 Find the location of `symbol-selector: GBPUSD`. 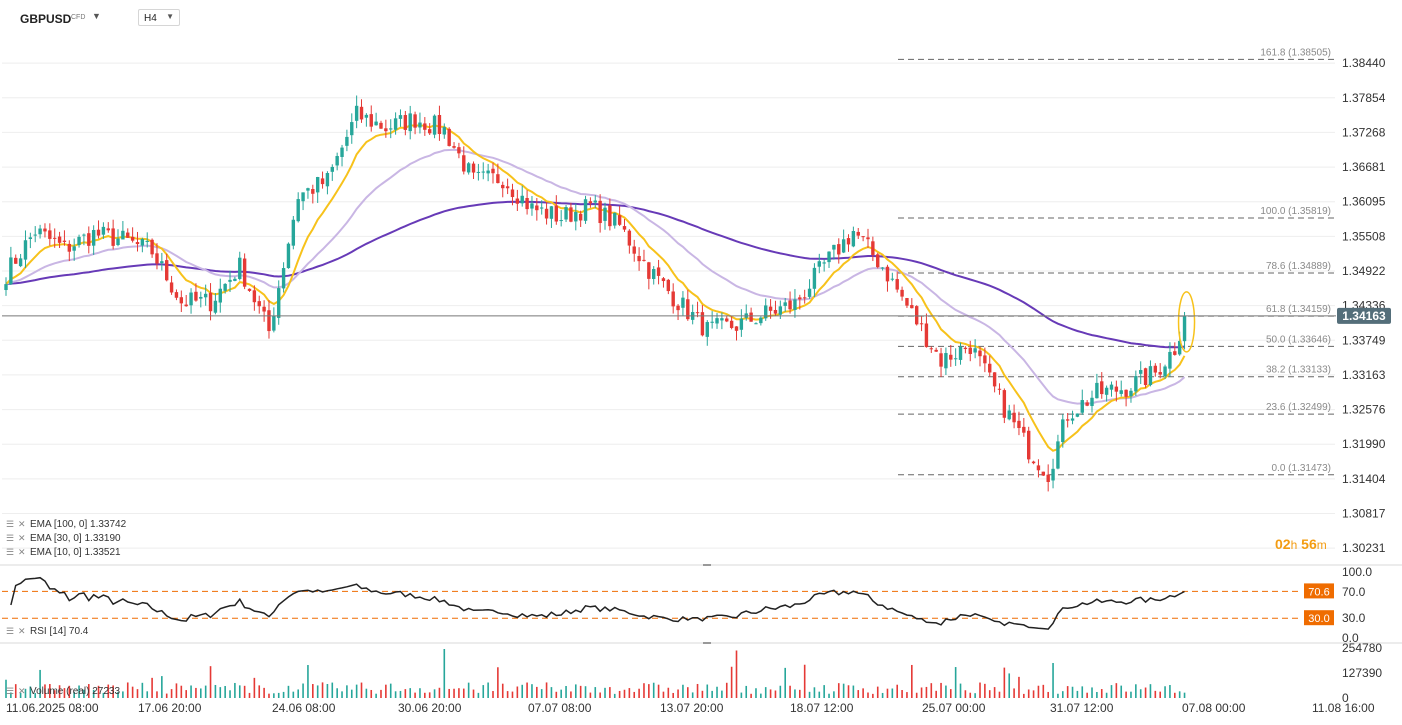

symbol-selector: GBPUSD is located at coordinates (46, 19).